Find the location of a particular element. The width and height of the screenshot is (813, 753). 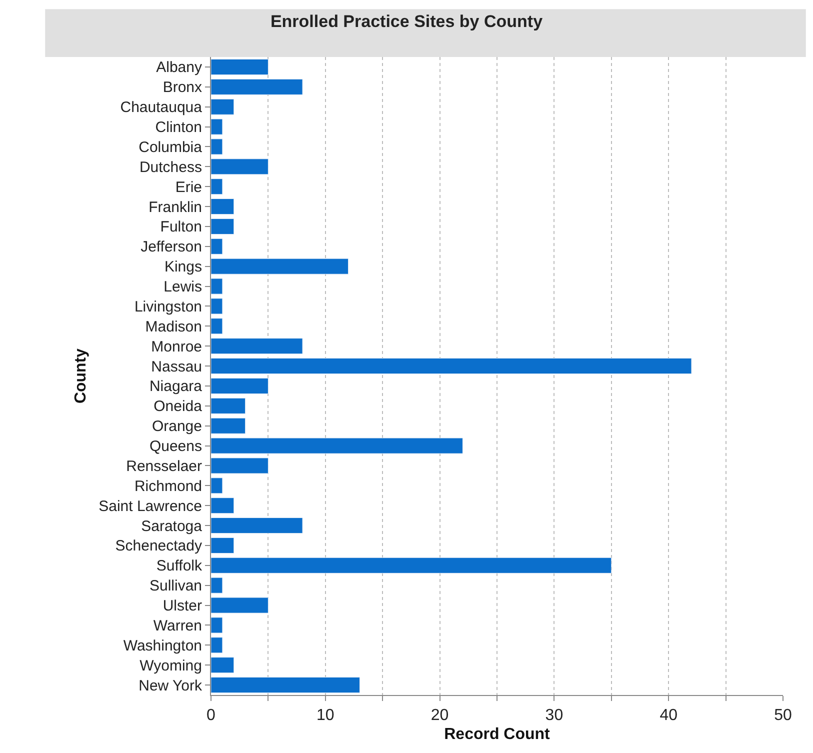

y-tick-label: Nassau is located at coordinates (176, 367).